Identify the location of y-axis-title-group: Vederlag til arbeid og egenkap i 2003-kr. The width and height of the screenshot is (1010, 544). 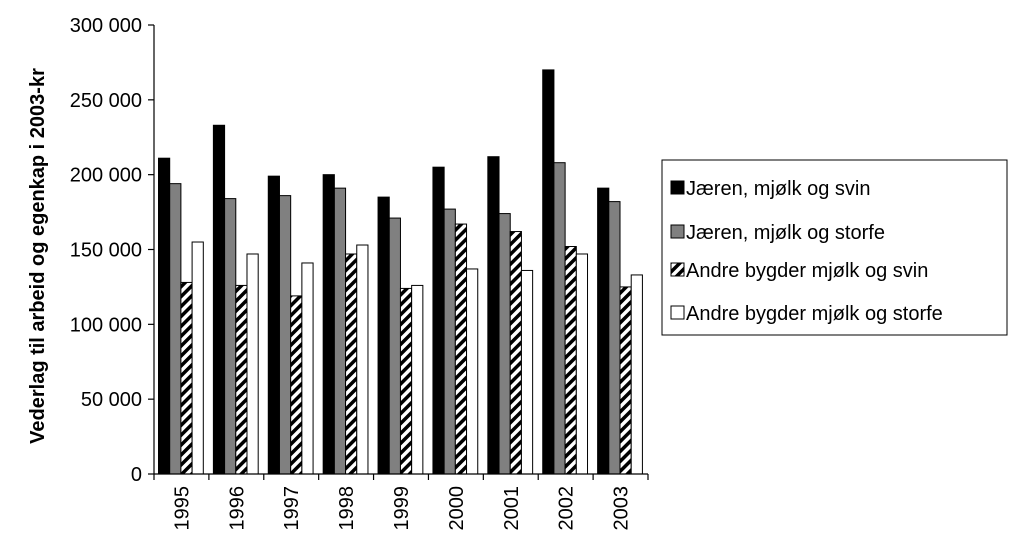
(38, 256).